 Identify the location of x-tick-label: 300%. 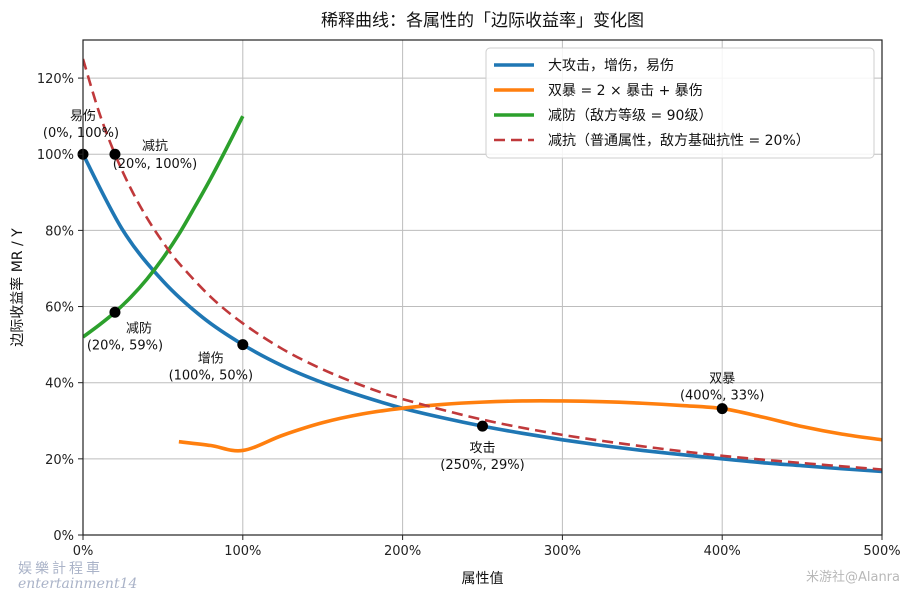
(562, 551).